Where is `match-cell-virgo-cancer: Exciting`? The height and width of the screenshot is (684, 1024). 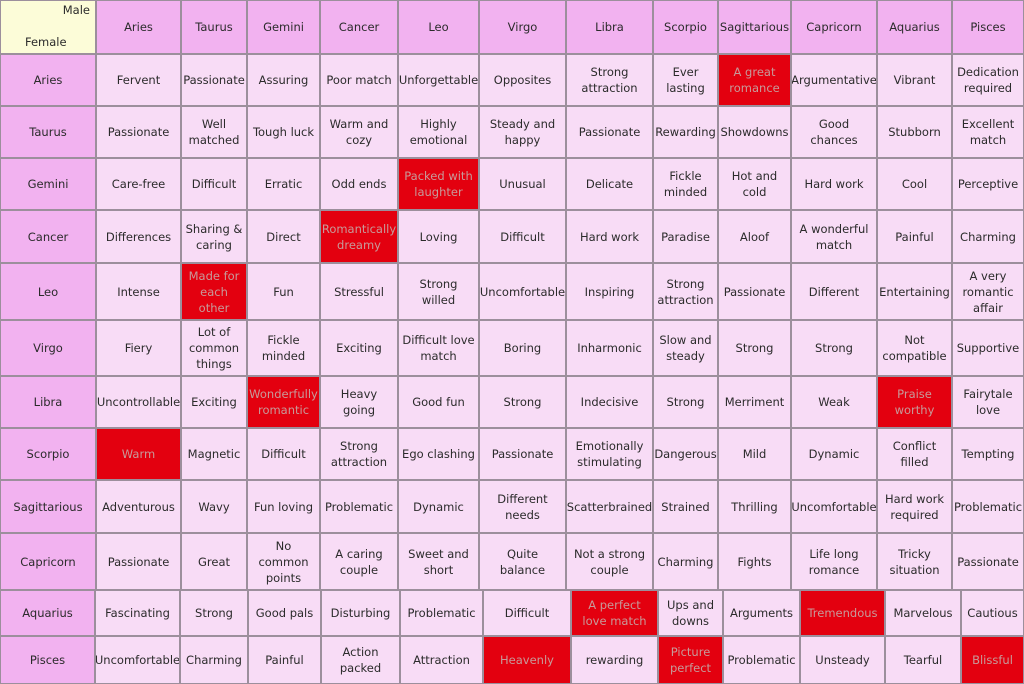 match-cell-virgo-cancer: Exciting is located at coordinates (359, 348).